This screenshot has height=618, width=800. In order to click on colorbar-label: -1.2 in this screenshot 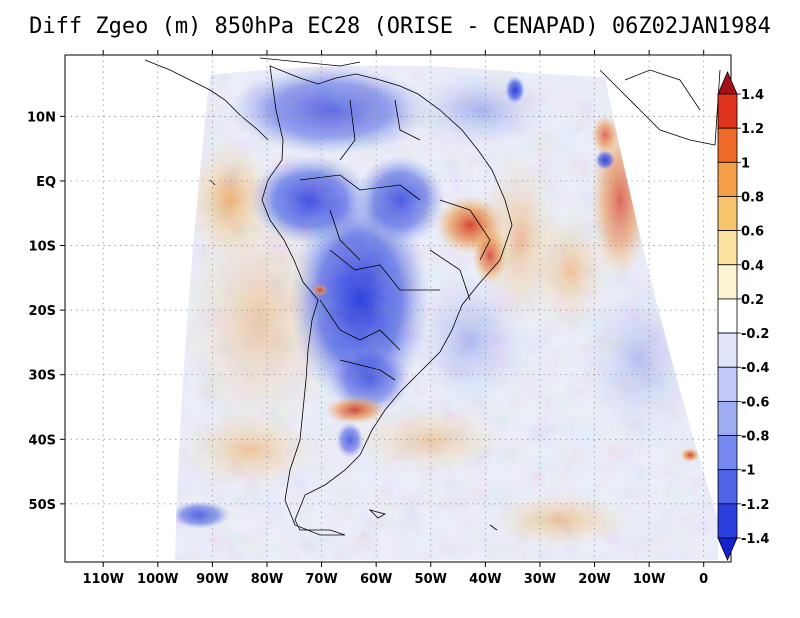, I will do `click(755, 505)`.